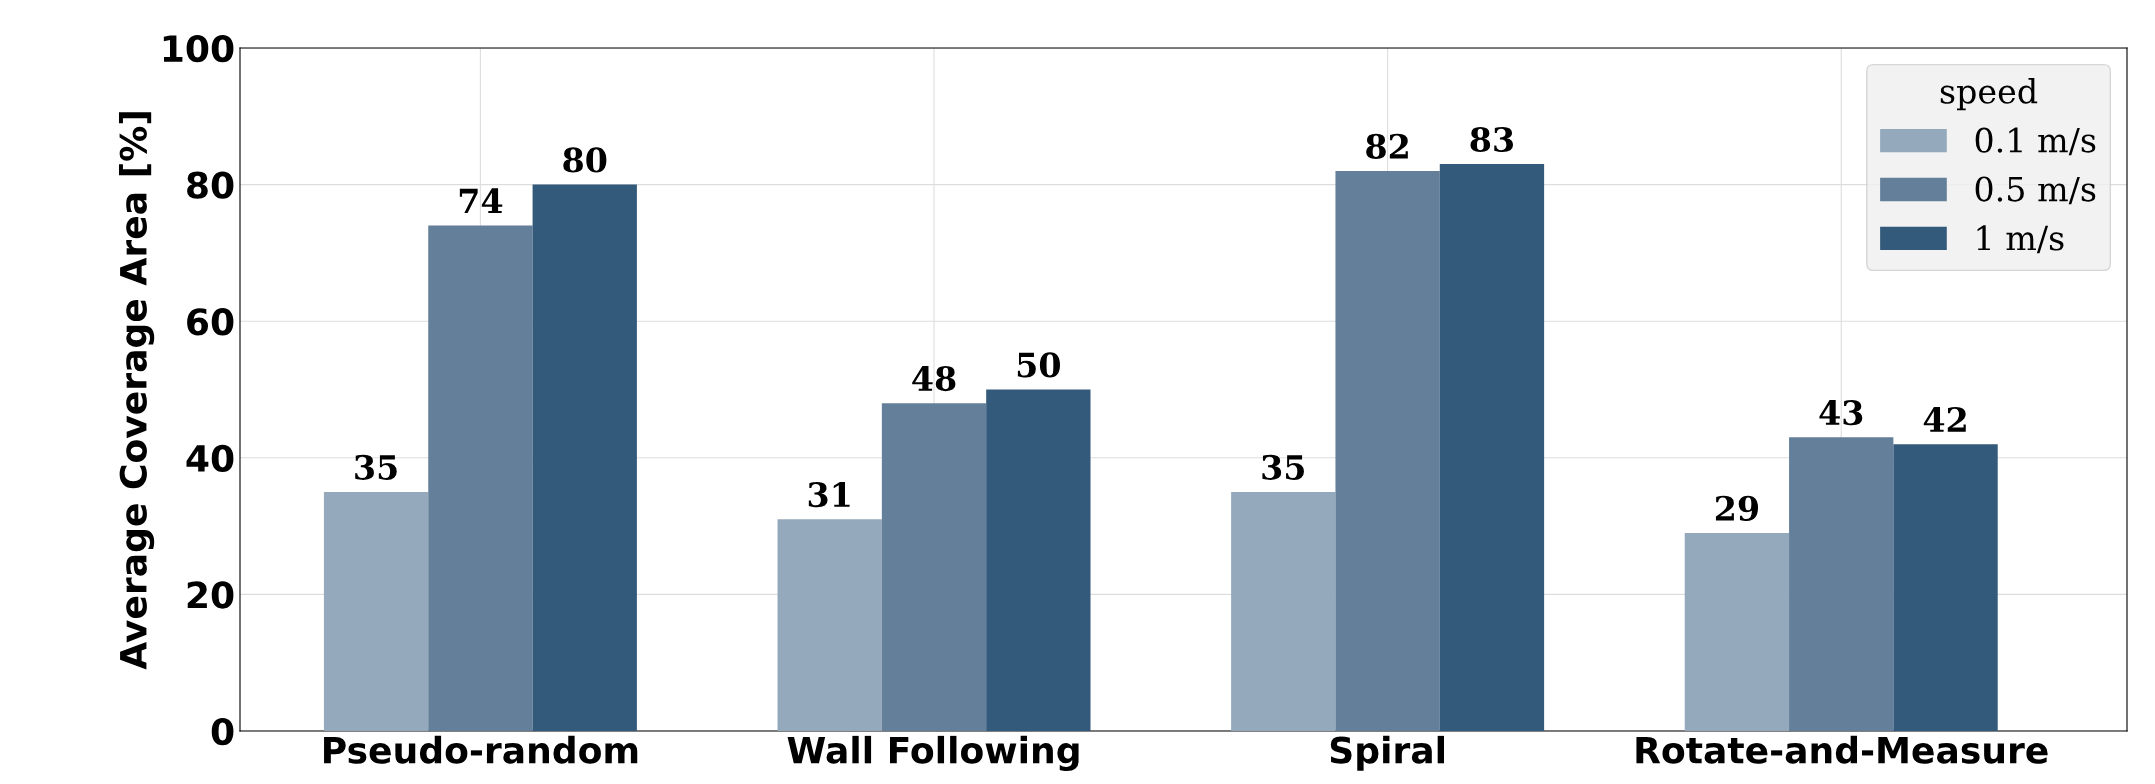  What do you see at coordinates (1989, 94) in the screenshot?
I see `legend-title: speed` at bounding box center [1989, 94].